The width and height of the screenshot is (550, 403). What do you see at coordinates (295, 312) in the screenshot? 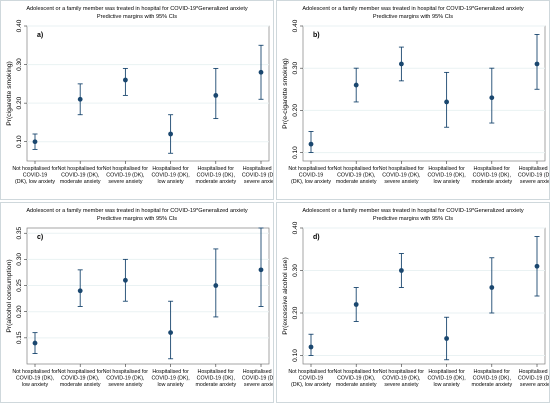
I see `y-tick-label: 0.20` at bounding box center [295, 312].